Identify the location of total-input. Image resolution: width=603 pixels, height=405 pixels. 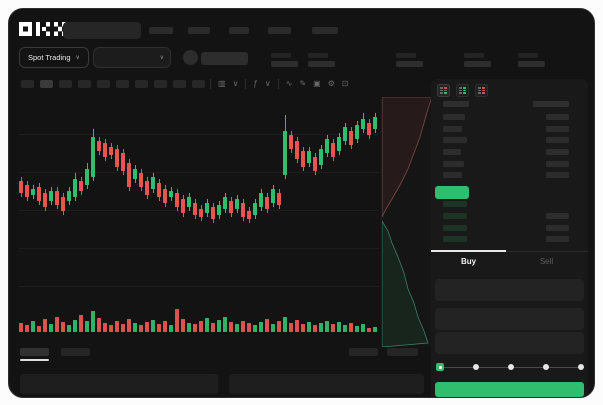
(509, 343).